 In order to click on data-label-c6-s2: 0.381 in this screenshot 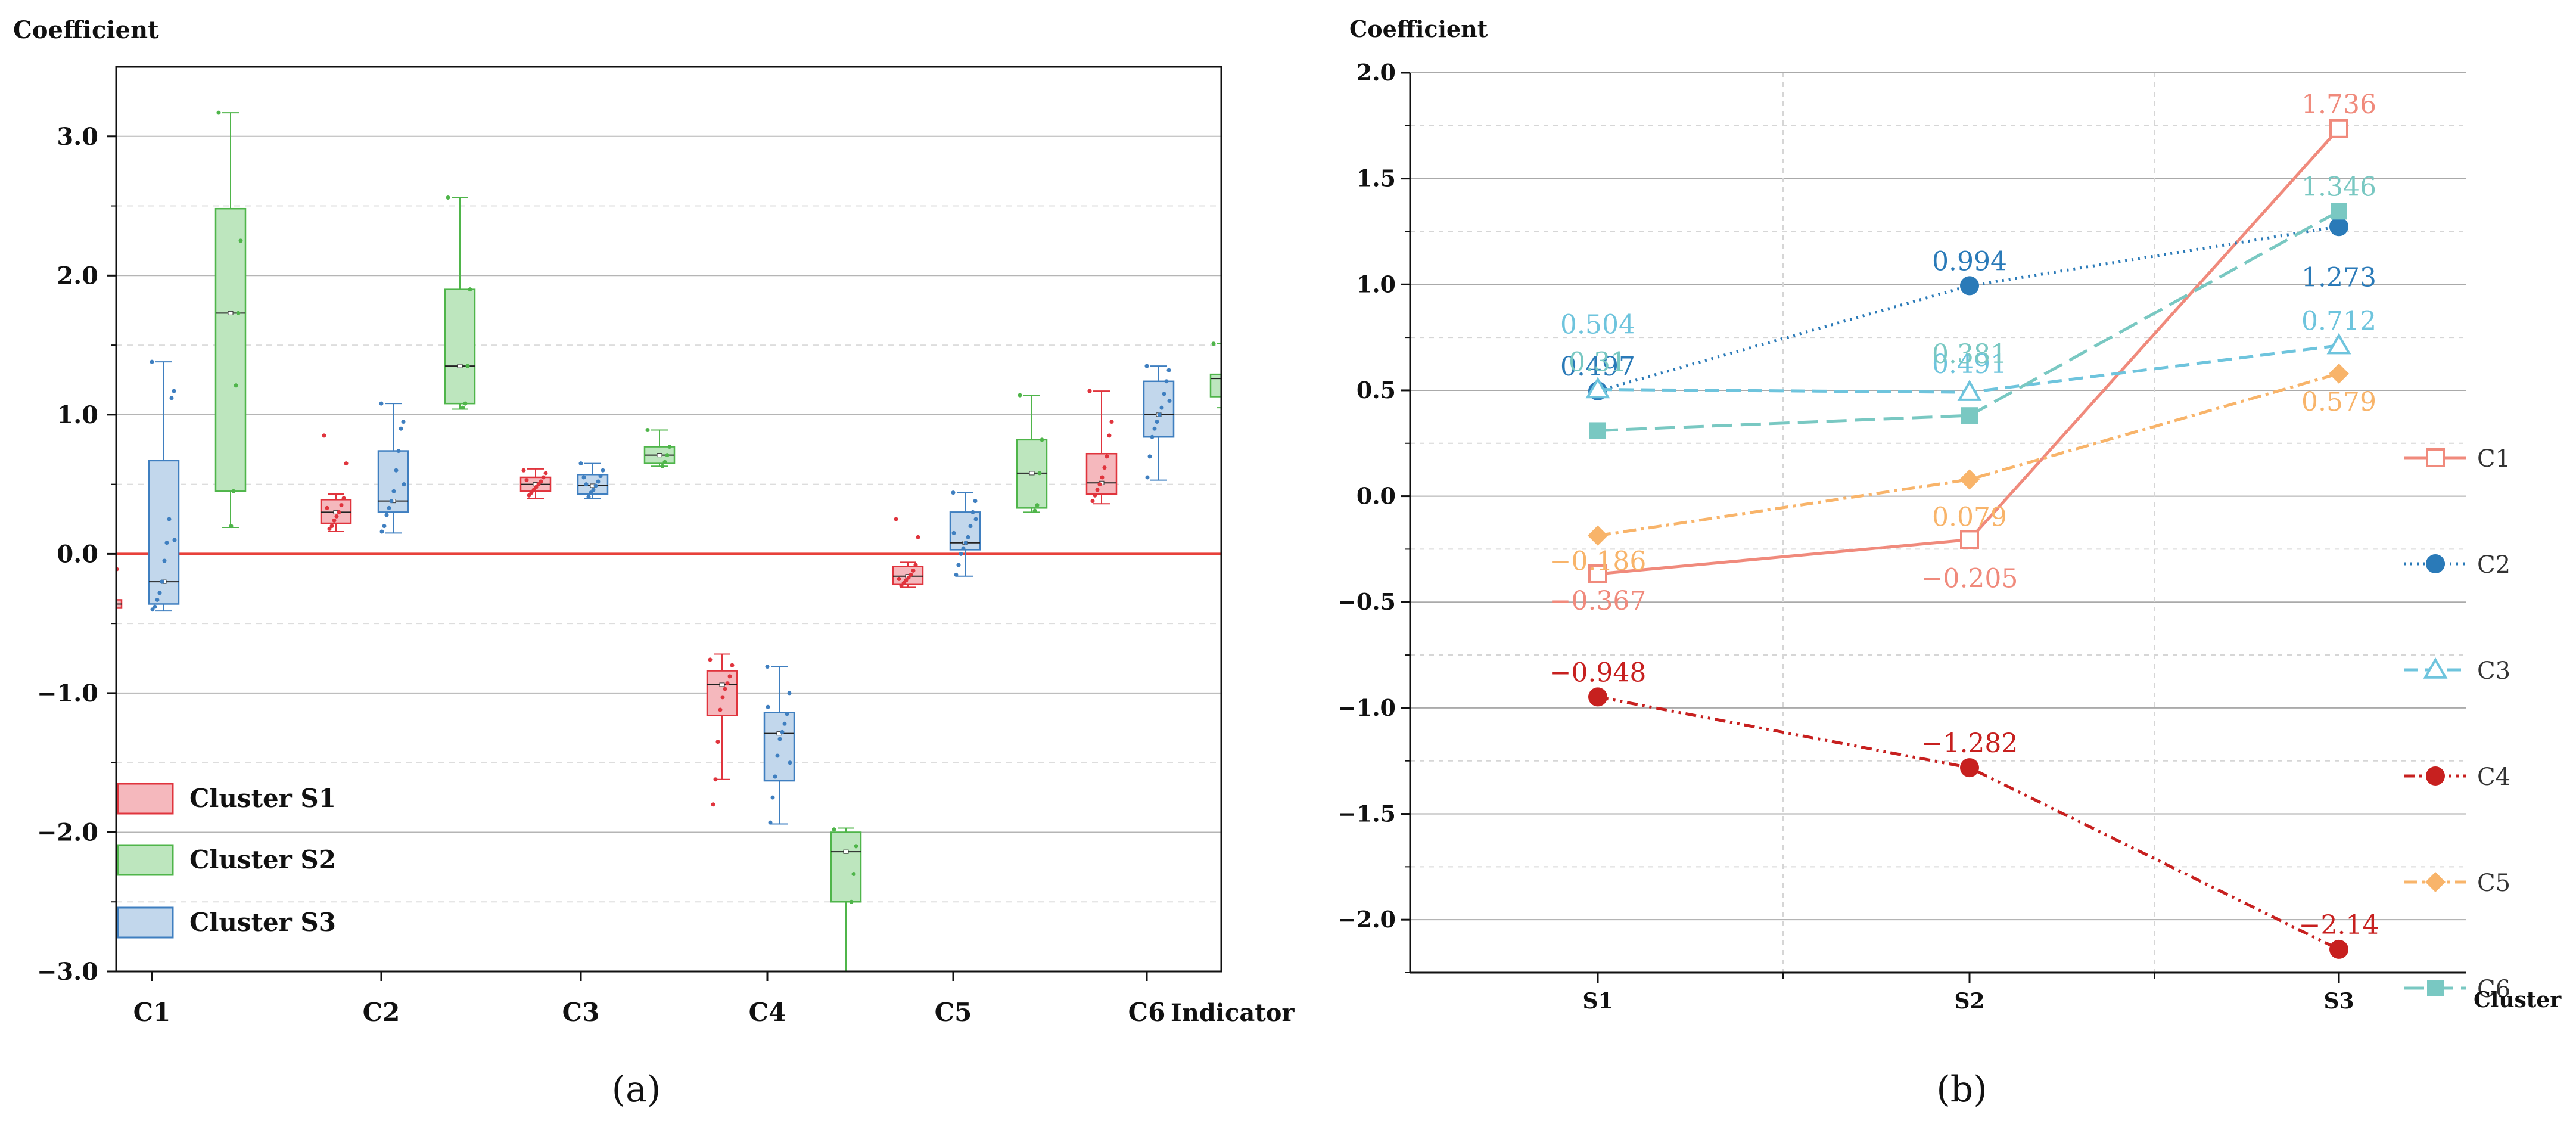, I will do `click(1969, 355)`.